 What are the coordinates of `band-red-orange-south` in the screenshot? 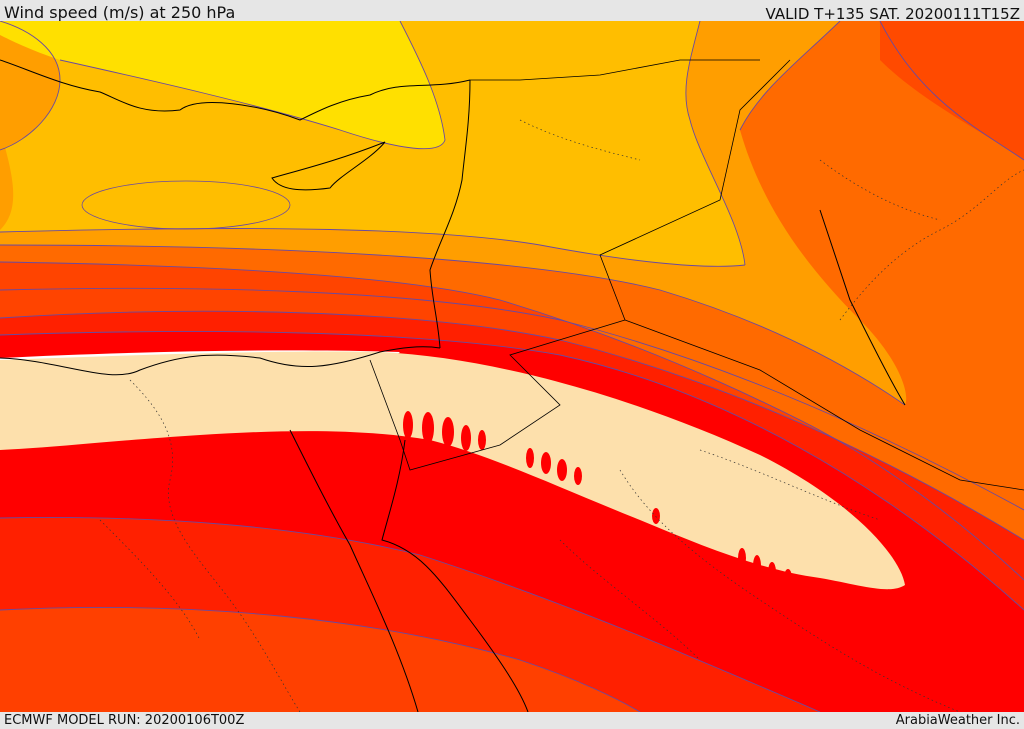 It's located at (320, 659).